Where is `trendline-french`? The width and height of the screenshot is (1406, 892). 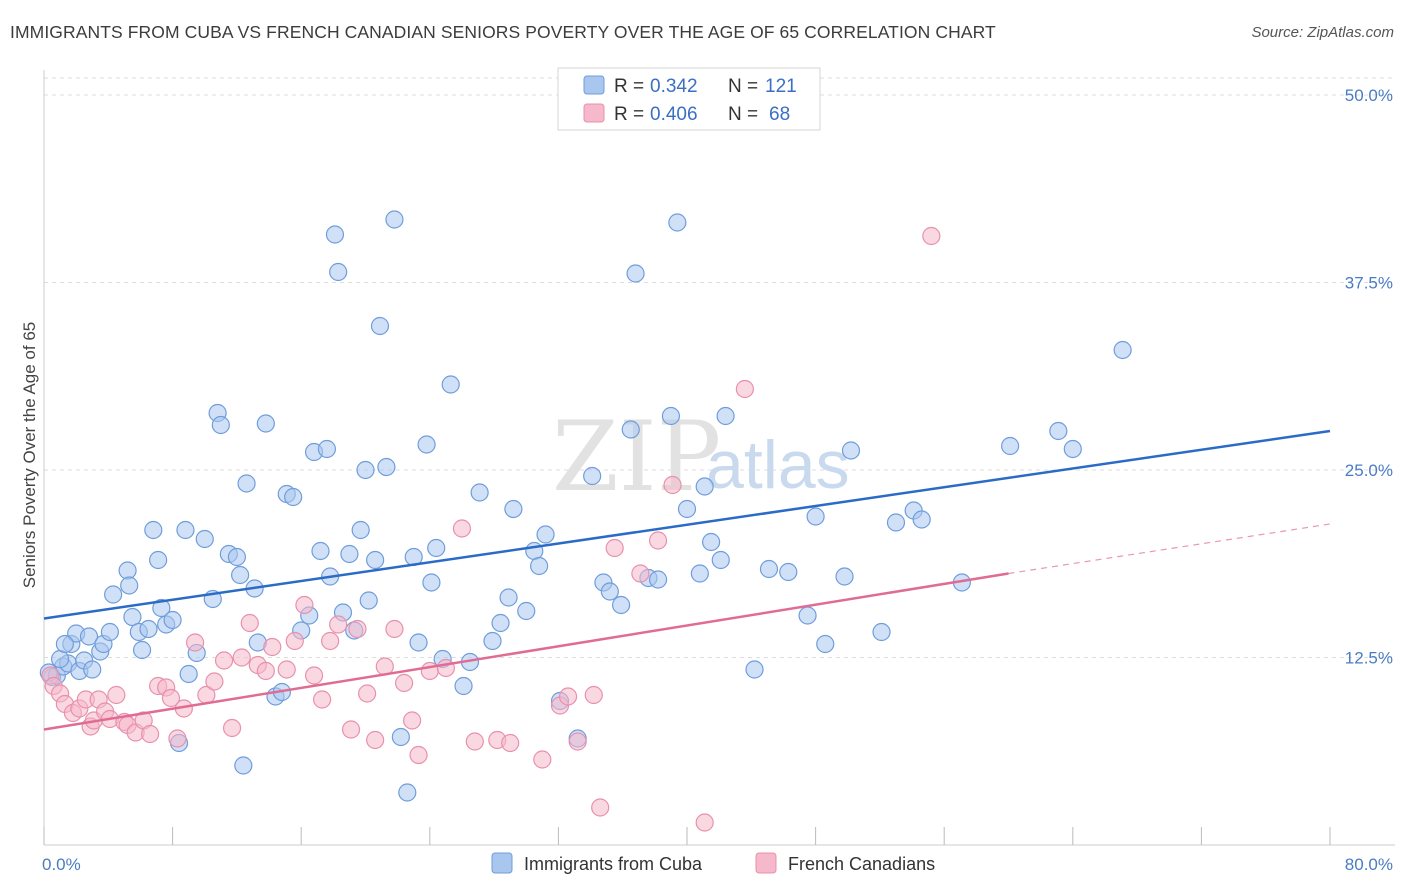 trendline-french is located at coordinates (526, 651).